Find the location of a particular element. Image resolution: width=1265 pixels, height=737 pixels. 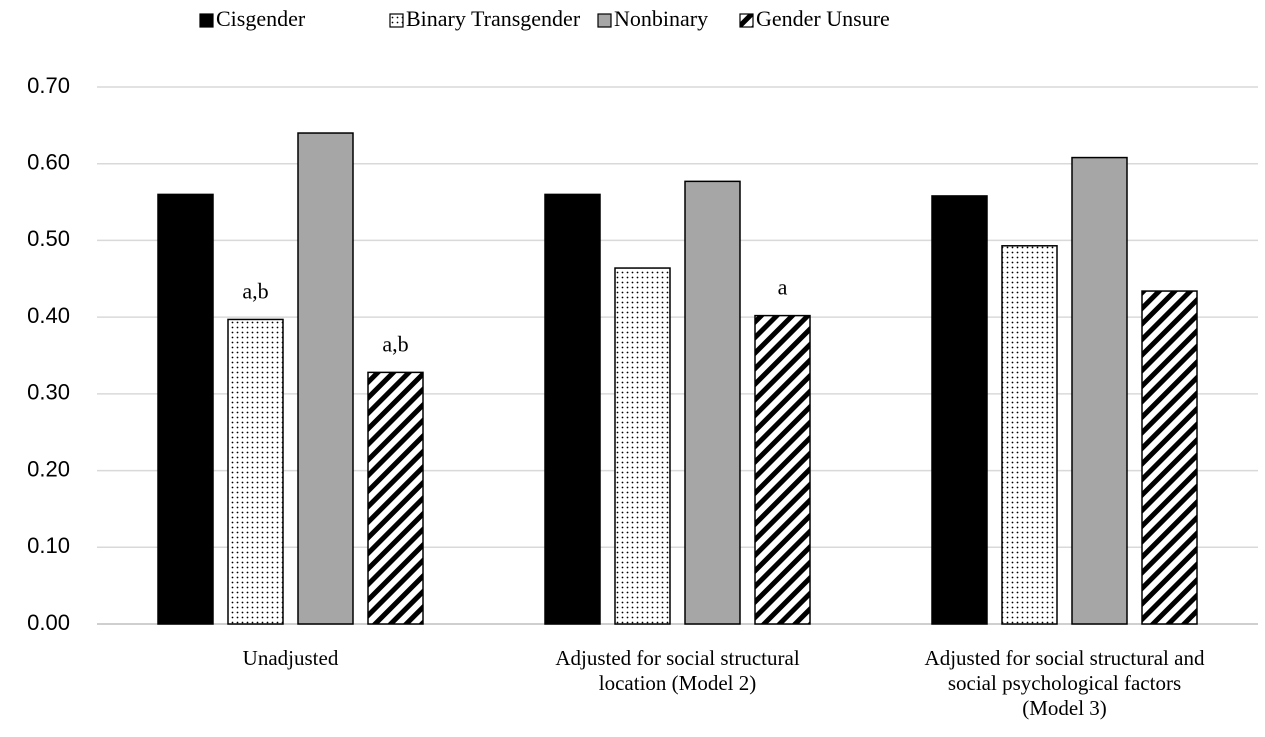

y-tick-label: 0.70 is located at coordinates (48, 85).